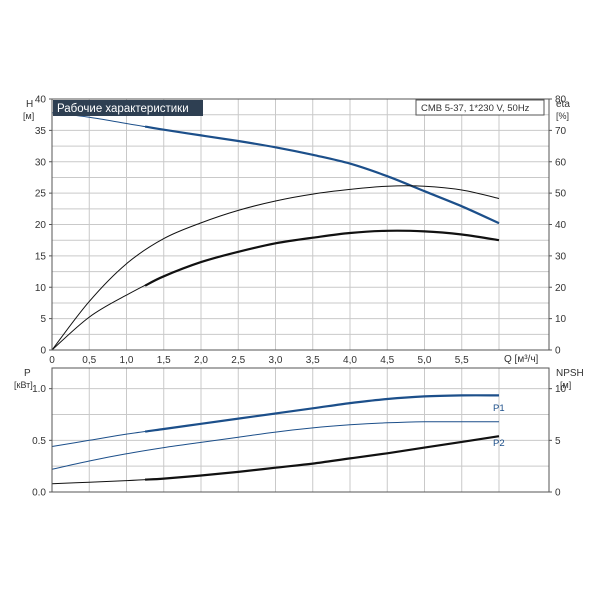 This screenshot has height=600, width=600. What do you see at coordinates (39, 441) in the screenshot?
I see `left-tick-label: 0.5` at bounding box center [39, 441].